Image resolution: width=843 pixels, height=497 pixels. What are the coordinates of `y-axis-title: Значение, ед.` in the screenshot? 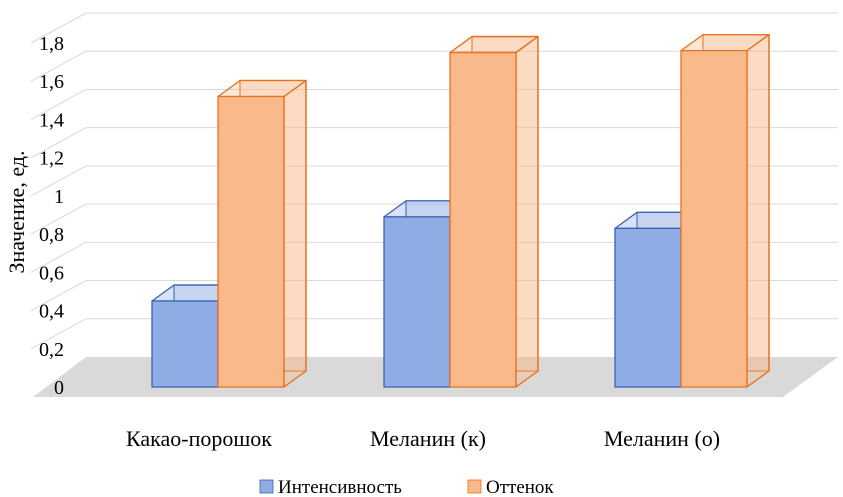 It's located at (16, 212).